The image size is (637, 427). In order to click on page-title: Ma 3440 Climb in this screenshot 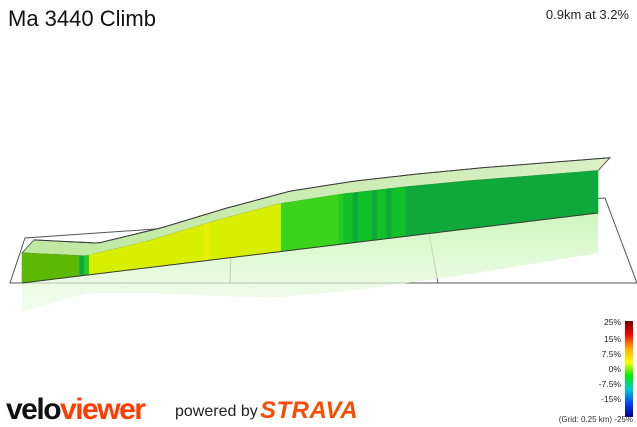, I will do `click(82, 18)`.